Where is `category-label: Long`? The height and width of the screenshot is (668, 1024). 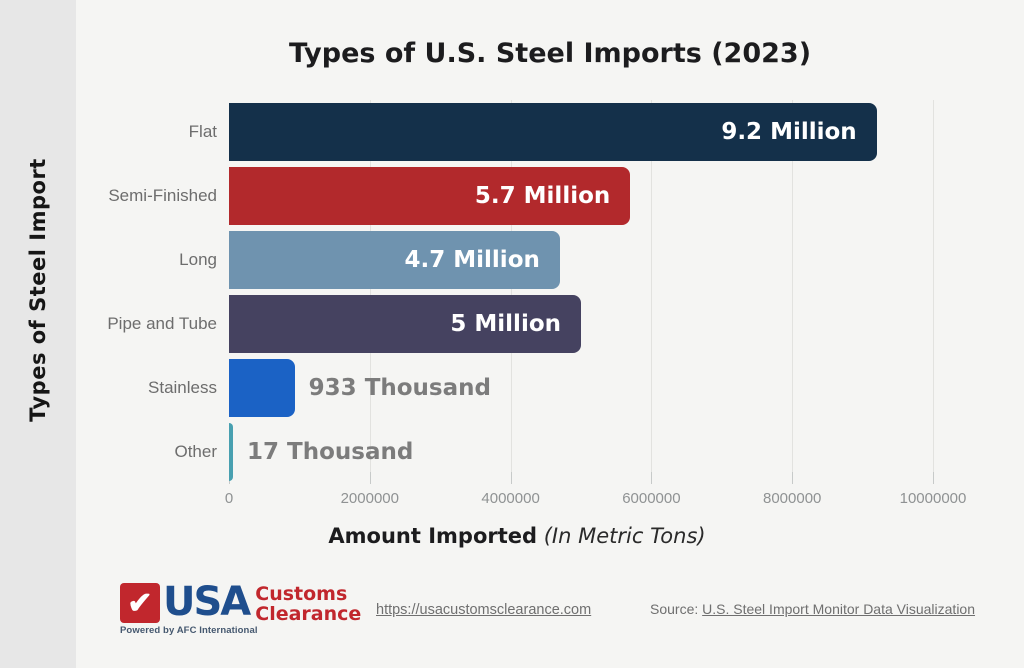 category-label: Long is located at coordinates (198, 259).